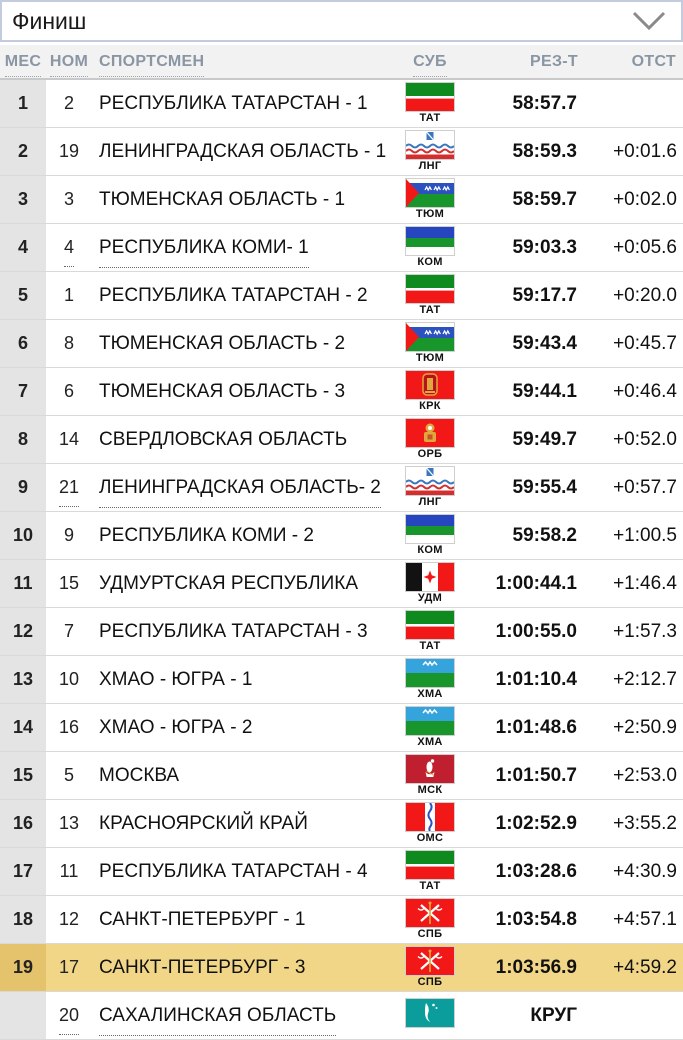  I want to click on place-cell: 1, so click(23, 103).